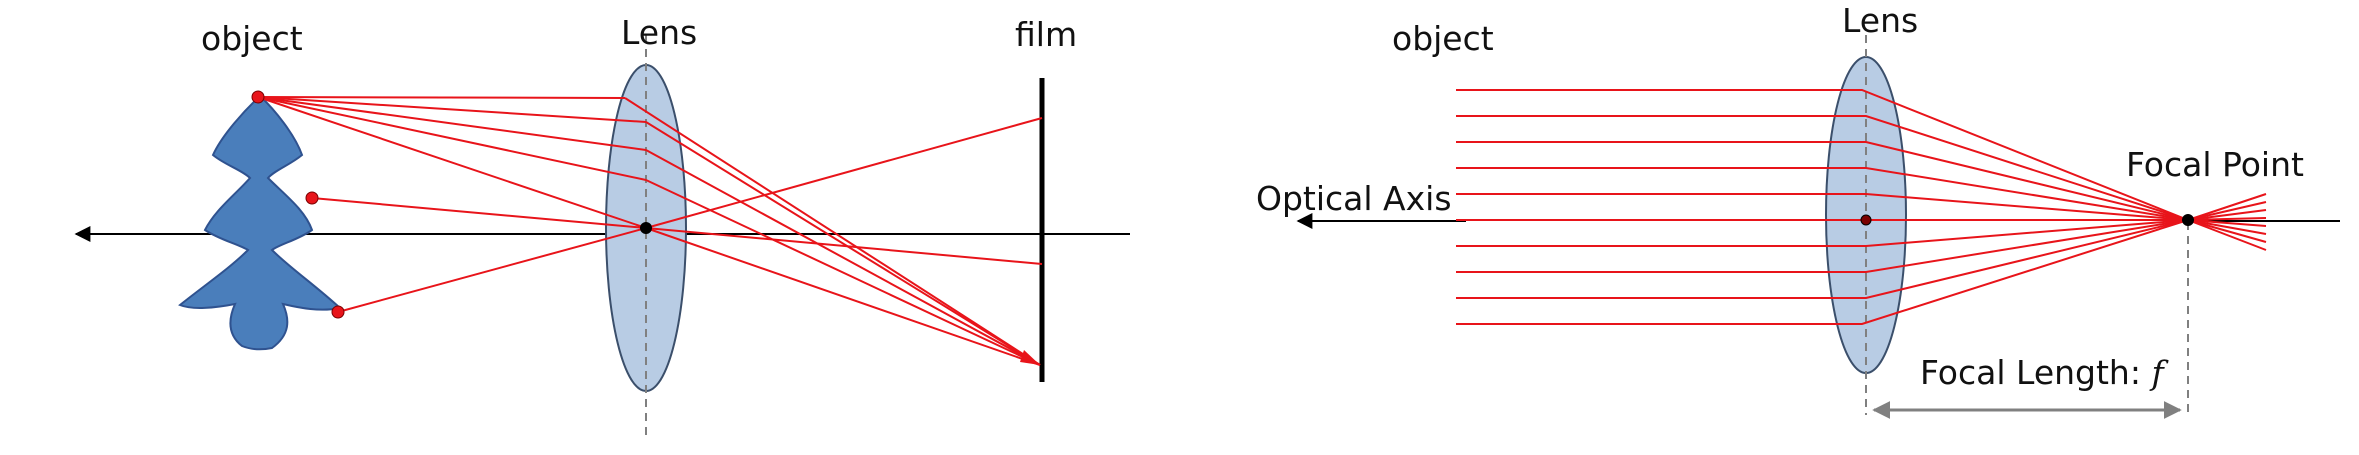 The image size is (2359, 455). Describe the element at coordinates (1880, 20) in the screenshot. I see `right-lens-label: Lens` at that location.